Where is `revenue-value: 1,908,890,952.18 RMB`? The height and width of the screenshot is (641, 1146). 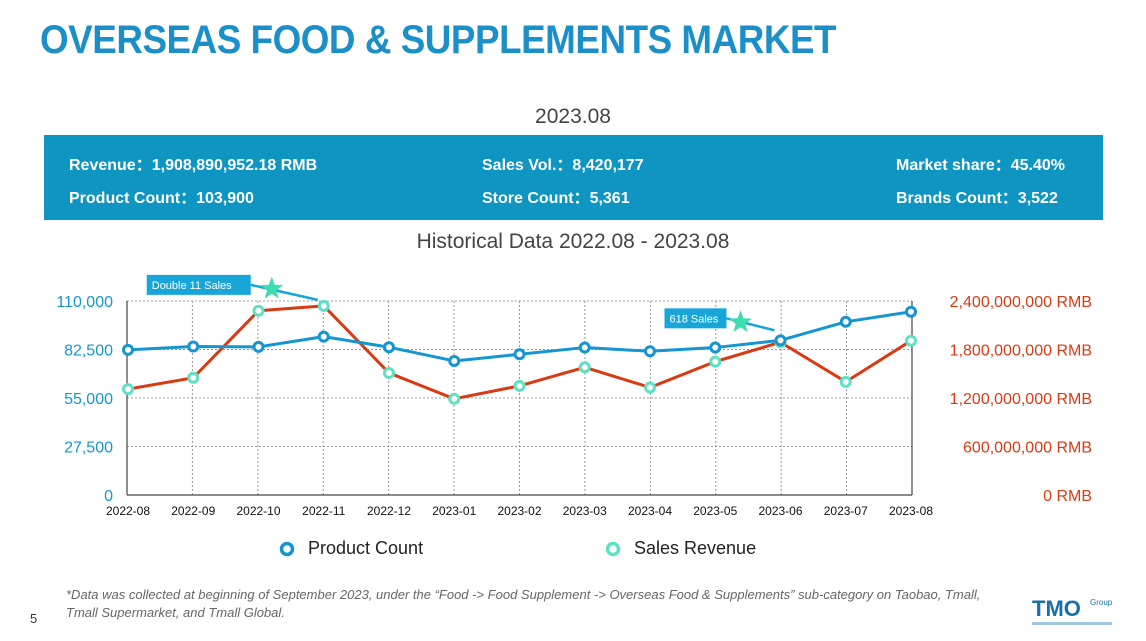 revenue-value: 1,908,890,952.18 RMB is located at coordinates (234, 165).